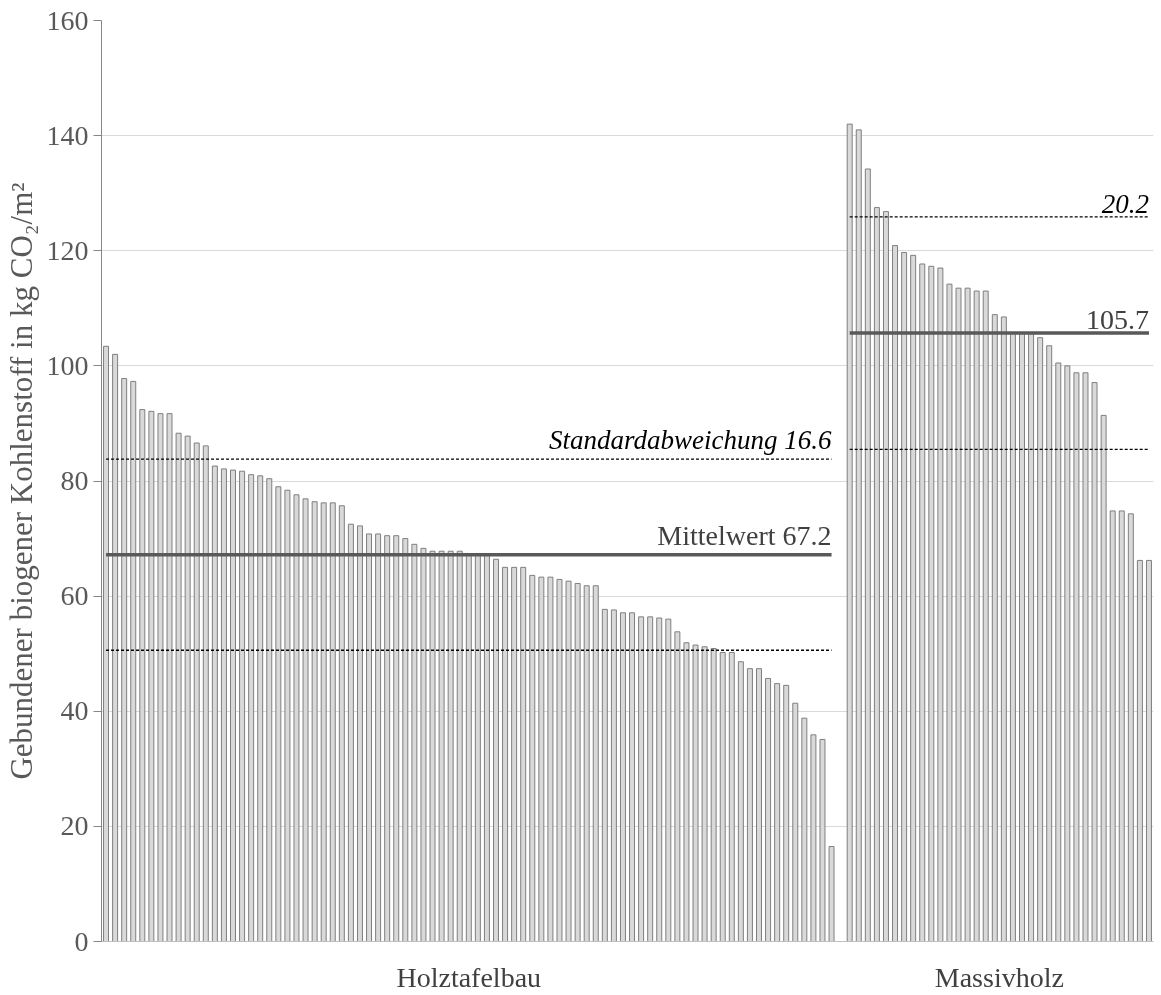 The image size is (1161, 995). Describe the element at coordinates (67, 135) in the screenshot. I see `y-tick-label: 140` at that location.